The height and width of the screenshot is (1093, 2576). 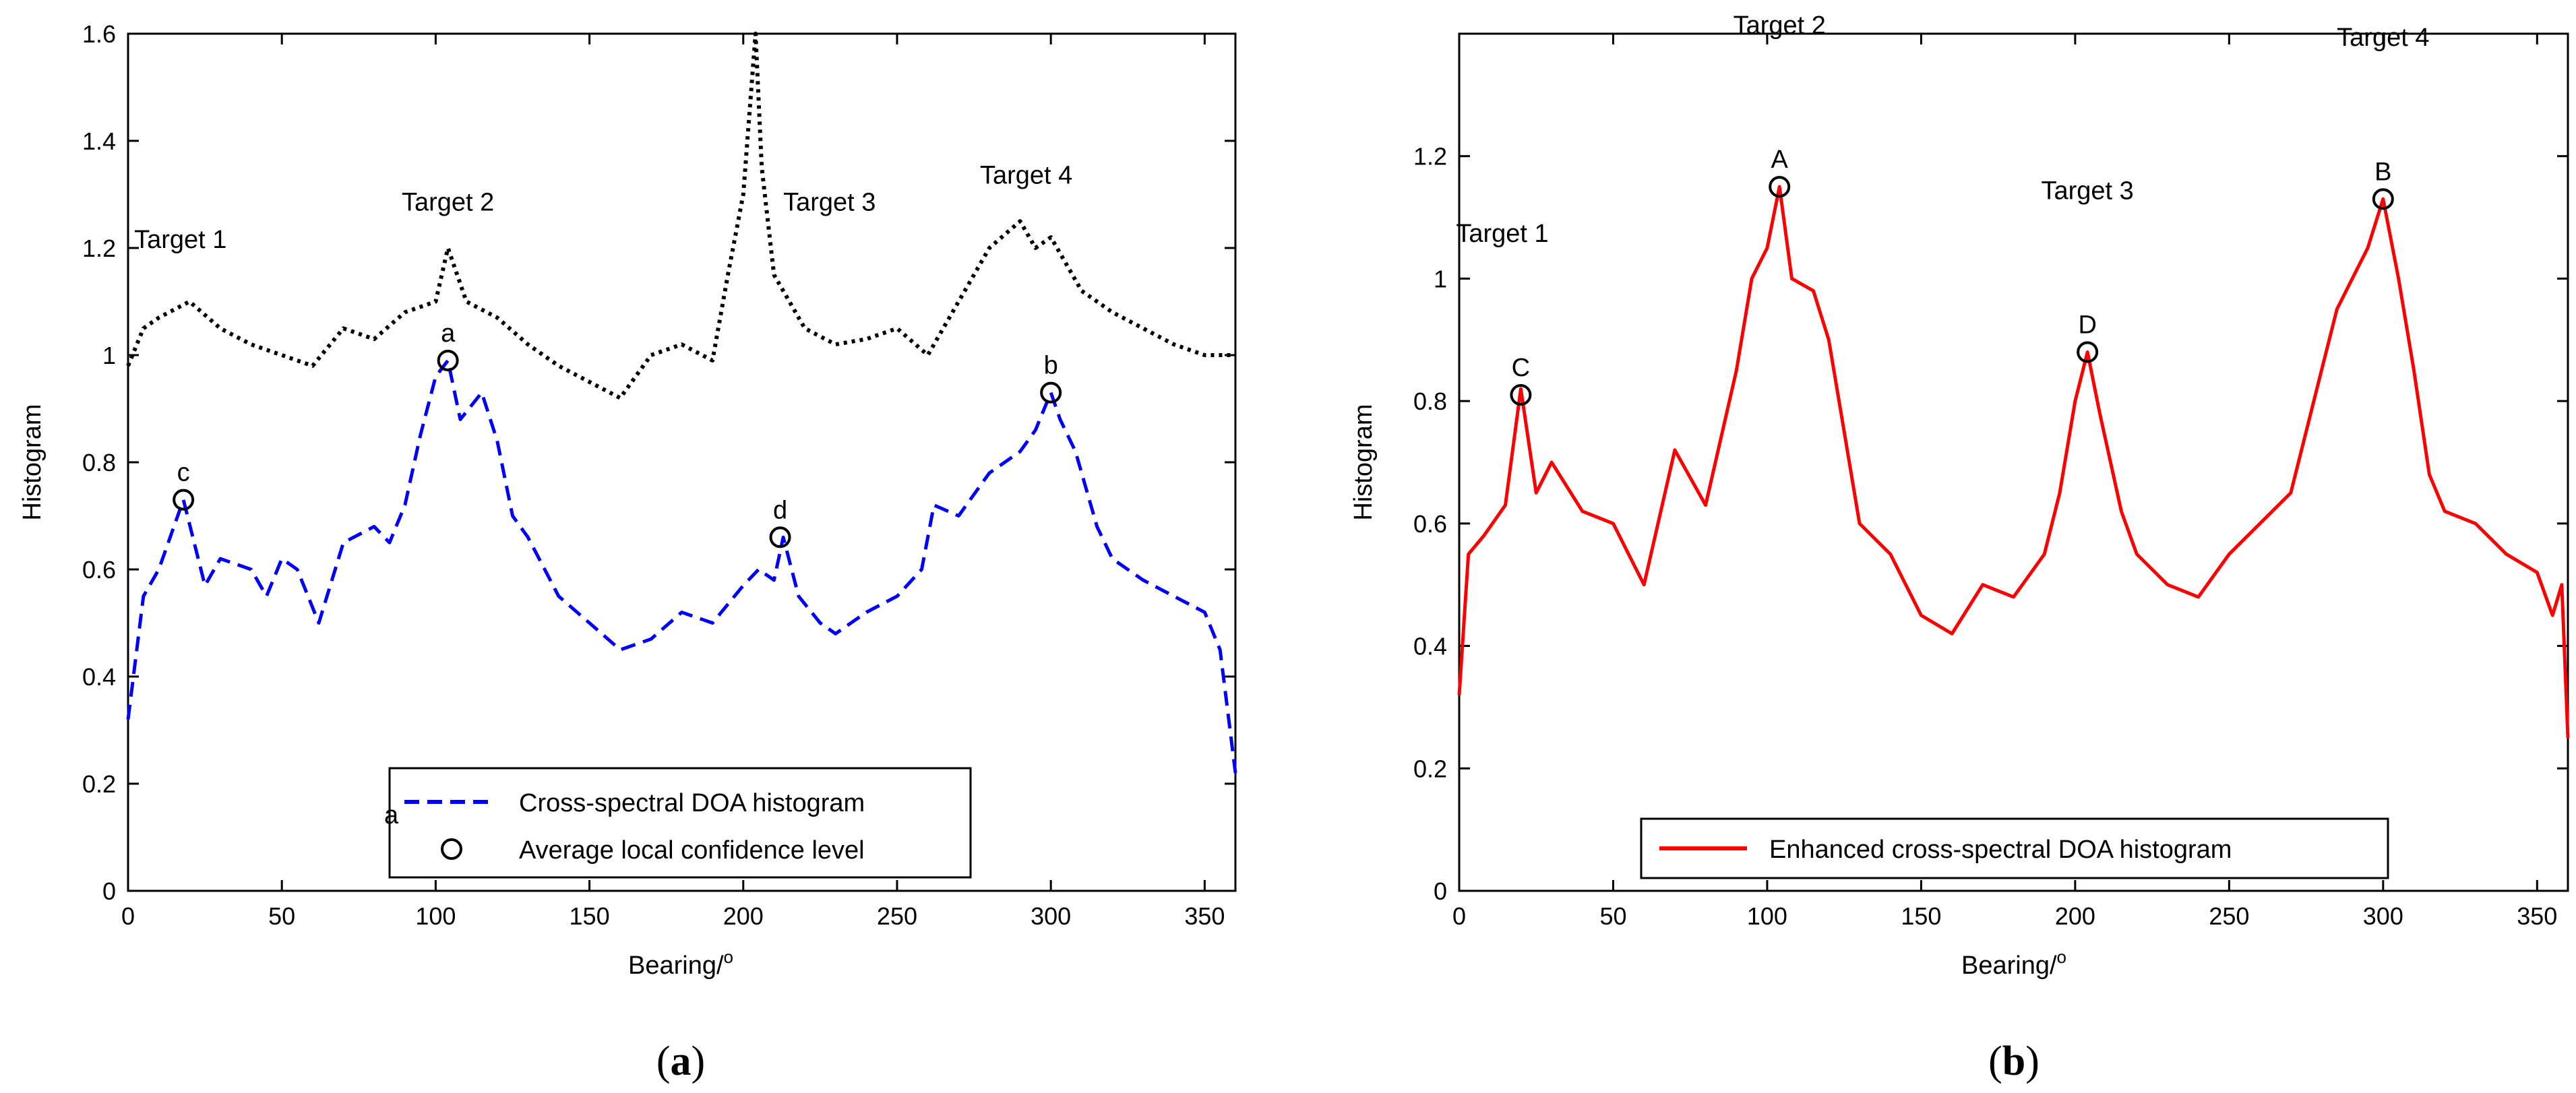 What do you see at coordinates (2537, 916) in the screenshot?
I see `x-tick-label-b-7: 350` at bounding box center [2537, 916].